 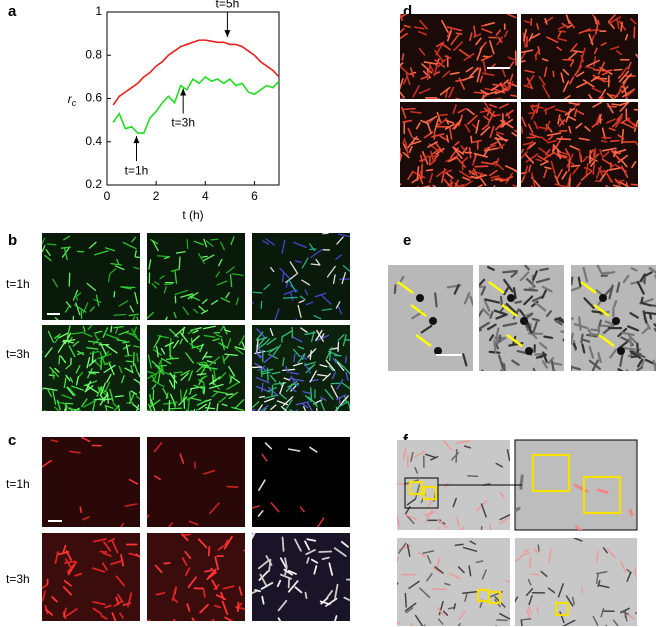 I want to click on image-bg, so click(x=91, y=368).